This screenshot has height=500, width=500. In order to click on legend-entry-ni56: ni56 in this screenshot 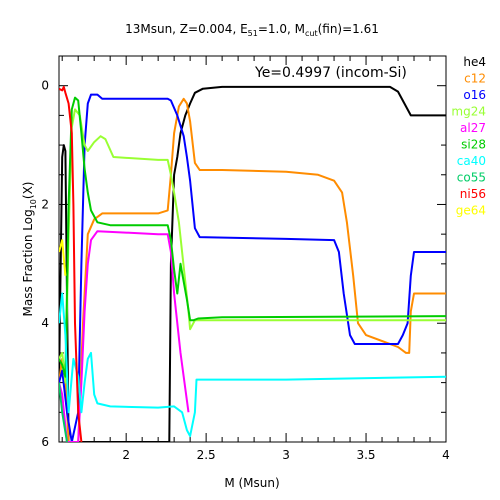, I will do `click(473, 194)`.